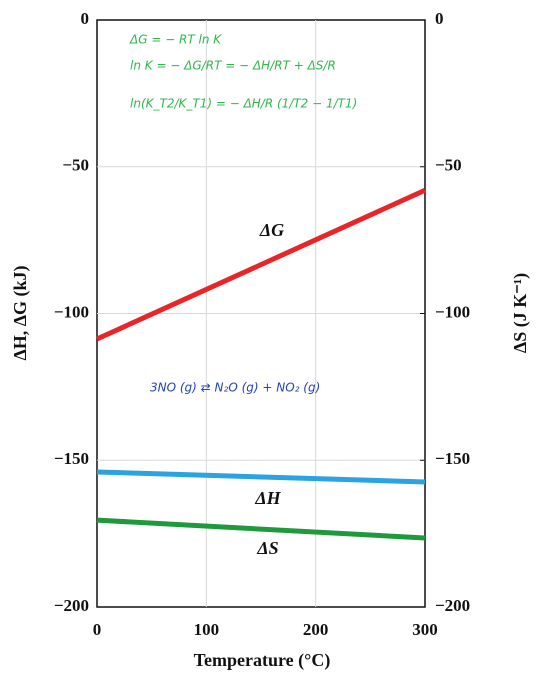 Image resolution: width=540 pixels, height=685 pixels. Describe the element at coordinates (452, 311) in the screenshot. I see `y2-tick-label: −100` at that location.